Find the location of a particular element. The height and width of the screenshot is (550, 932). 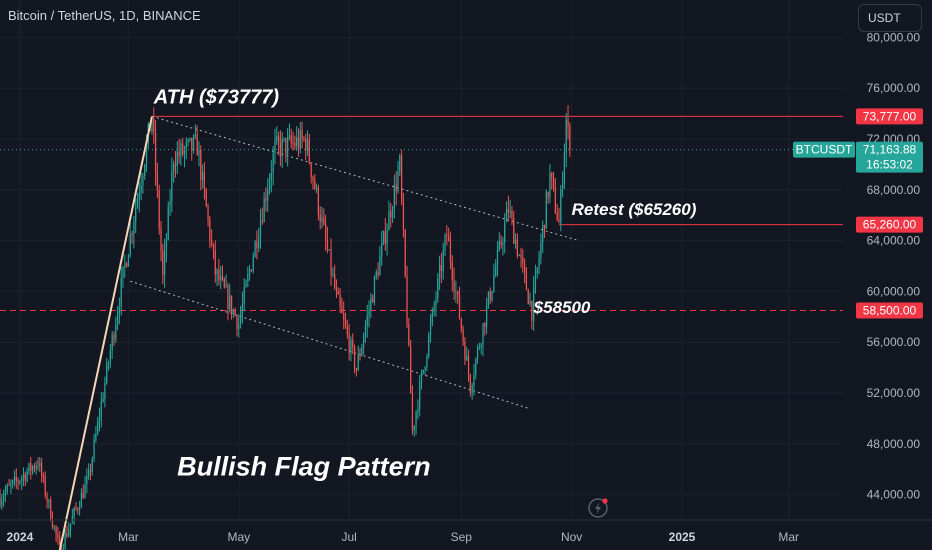

level-badge is located at coordinates (889, 116).